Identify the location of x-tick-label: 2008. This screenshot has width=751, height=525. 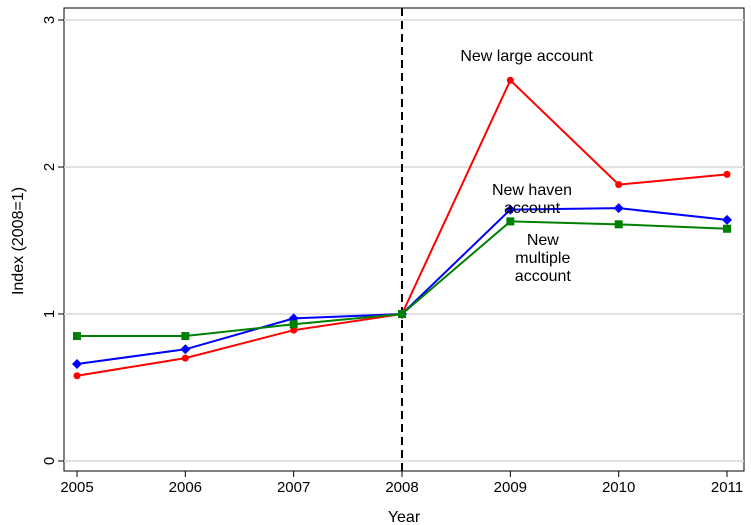
(401, 487).